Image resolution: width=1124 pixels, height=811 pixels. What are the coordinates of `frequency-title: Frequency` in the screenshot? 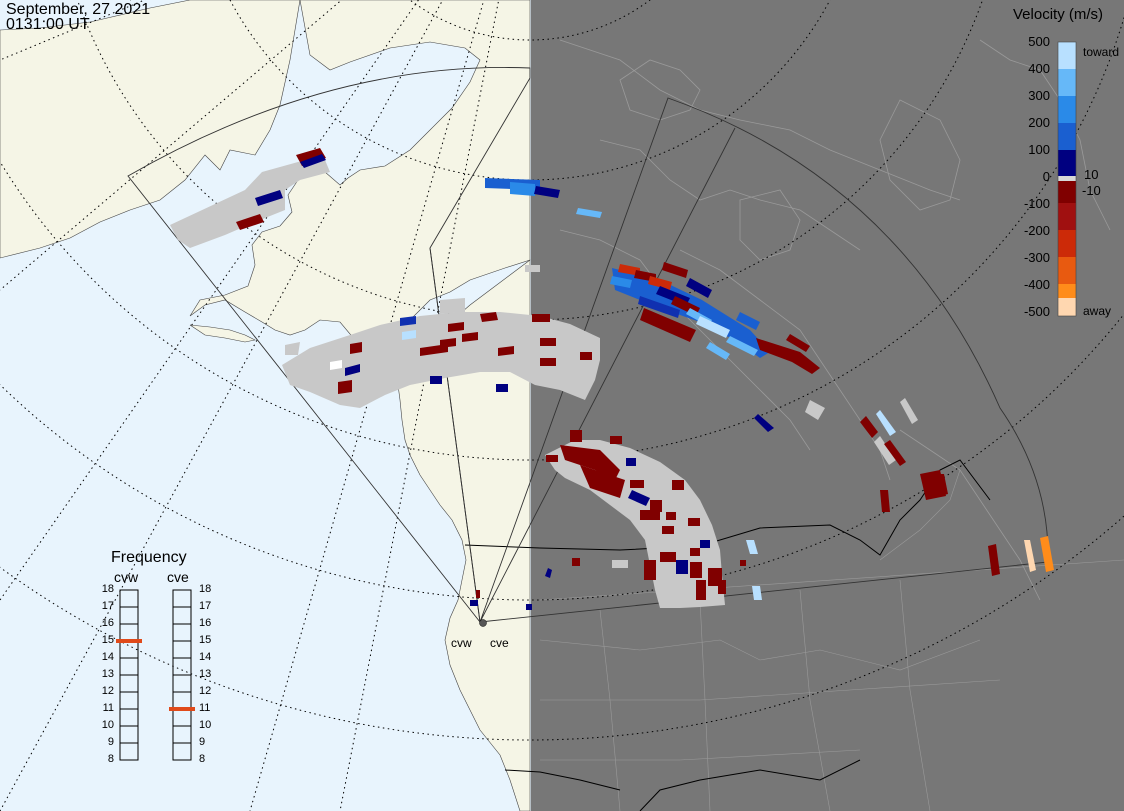 It's located at (149, 557).